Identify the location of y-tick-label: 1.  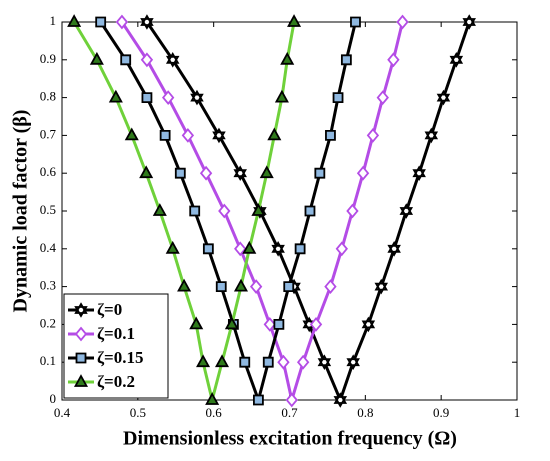
(53, 20).